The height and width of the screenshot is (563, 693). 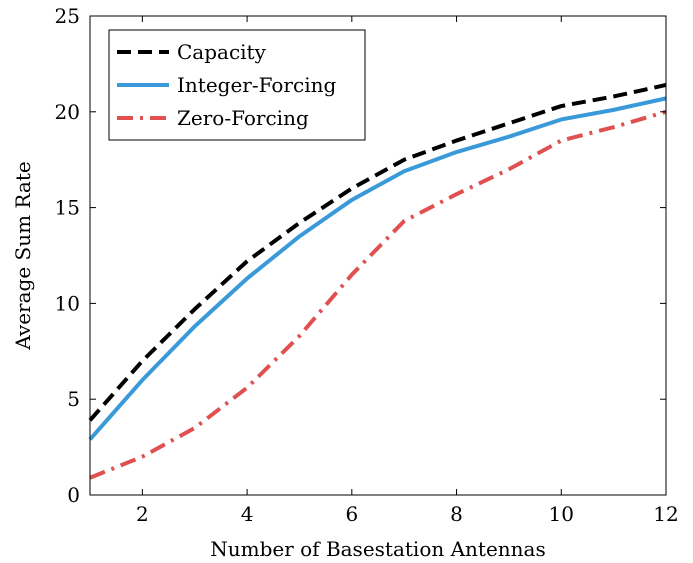 I want to click on y-tick-label: 15, so click(x=67, y=208).